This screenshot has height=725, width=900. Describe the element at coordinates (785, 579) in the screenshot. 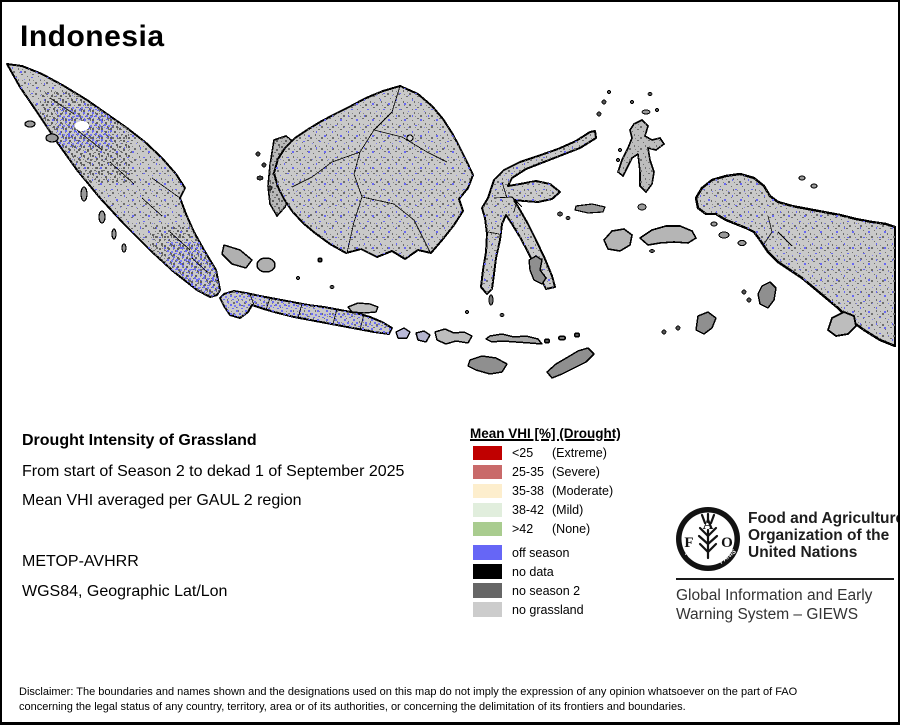

I see `fao-separator-line` at that location.